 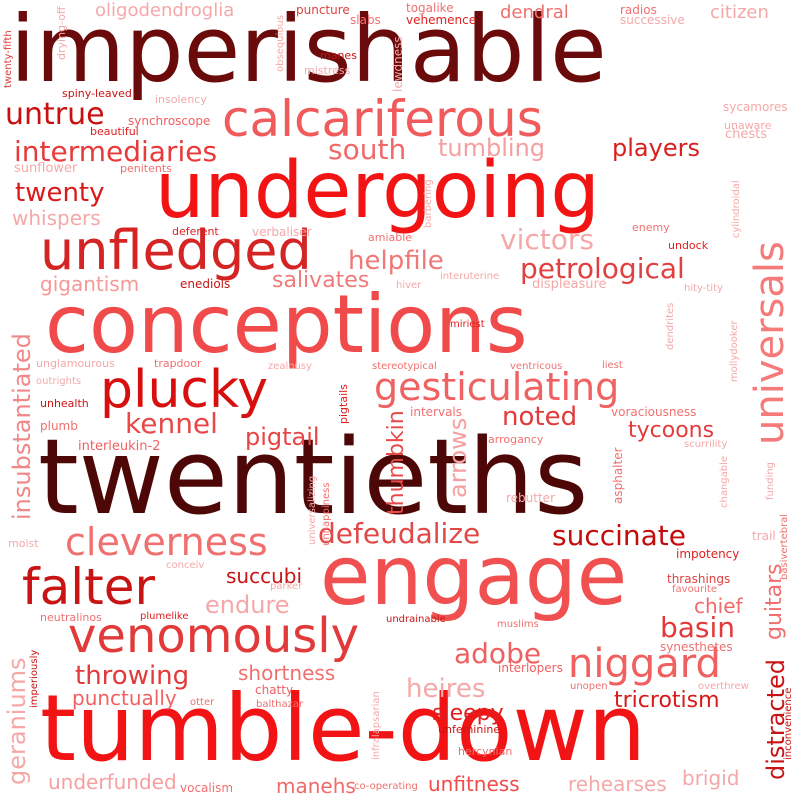 I want to click on word: puncture, so click(x=323, y=10).